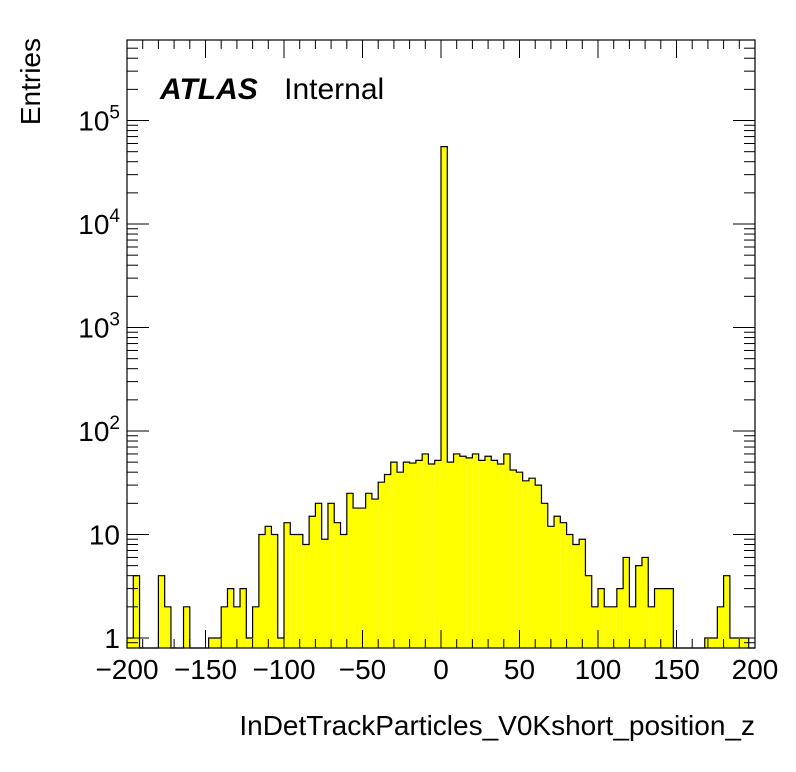  I want to click on x-tick-label: 200, so click(755, 669).